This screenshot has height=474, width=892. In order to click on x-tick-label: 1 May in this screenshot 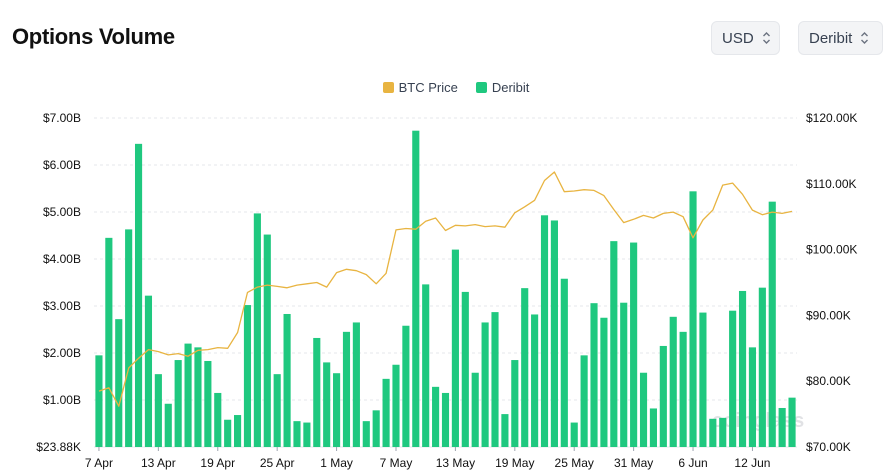, I will do `click(336, 463)`.